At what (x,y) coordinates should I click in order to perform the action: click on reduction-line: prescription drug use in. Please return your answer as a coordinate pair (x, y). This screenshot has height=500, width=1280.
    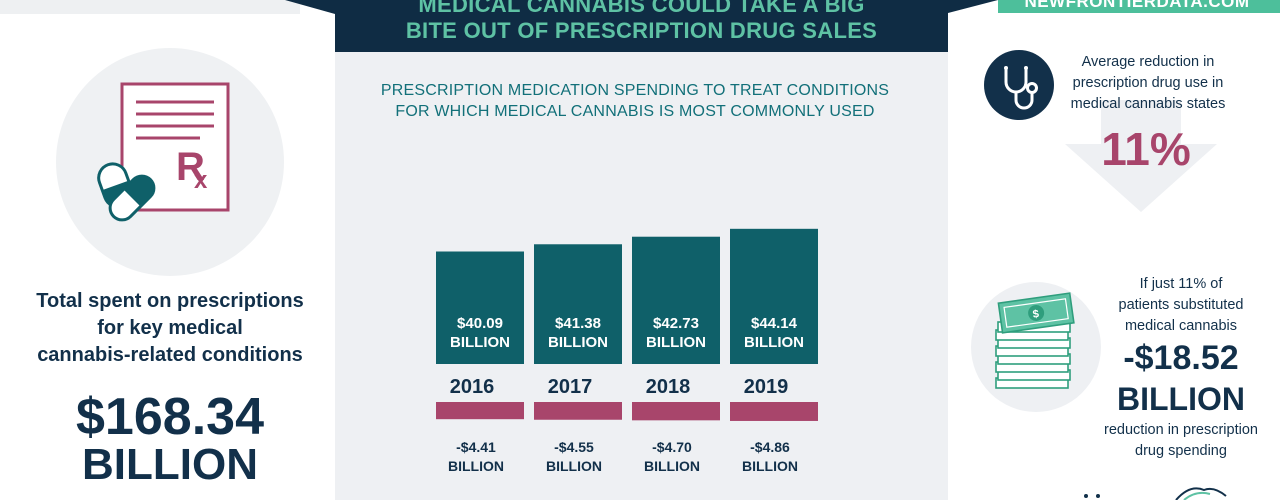
    Looking at the image, I should click on (1148, 83).